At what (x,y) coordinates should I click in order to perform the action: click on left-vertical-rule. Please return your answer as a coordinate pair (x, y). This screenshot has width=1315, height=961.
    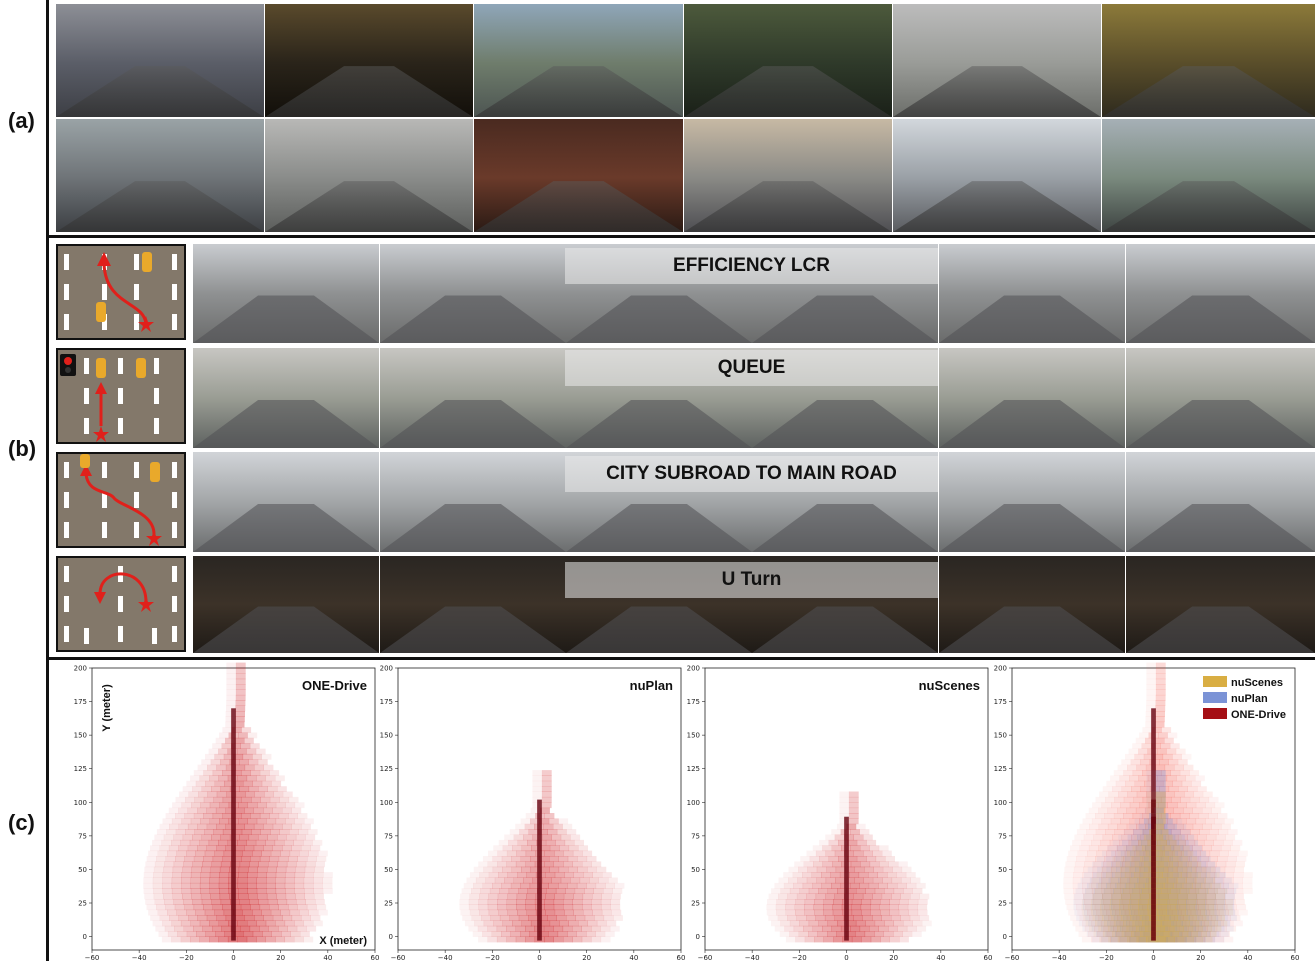
    Looking at the image, I should click on (47, 480).